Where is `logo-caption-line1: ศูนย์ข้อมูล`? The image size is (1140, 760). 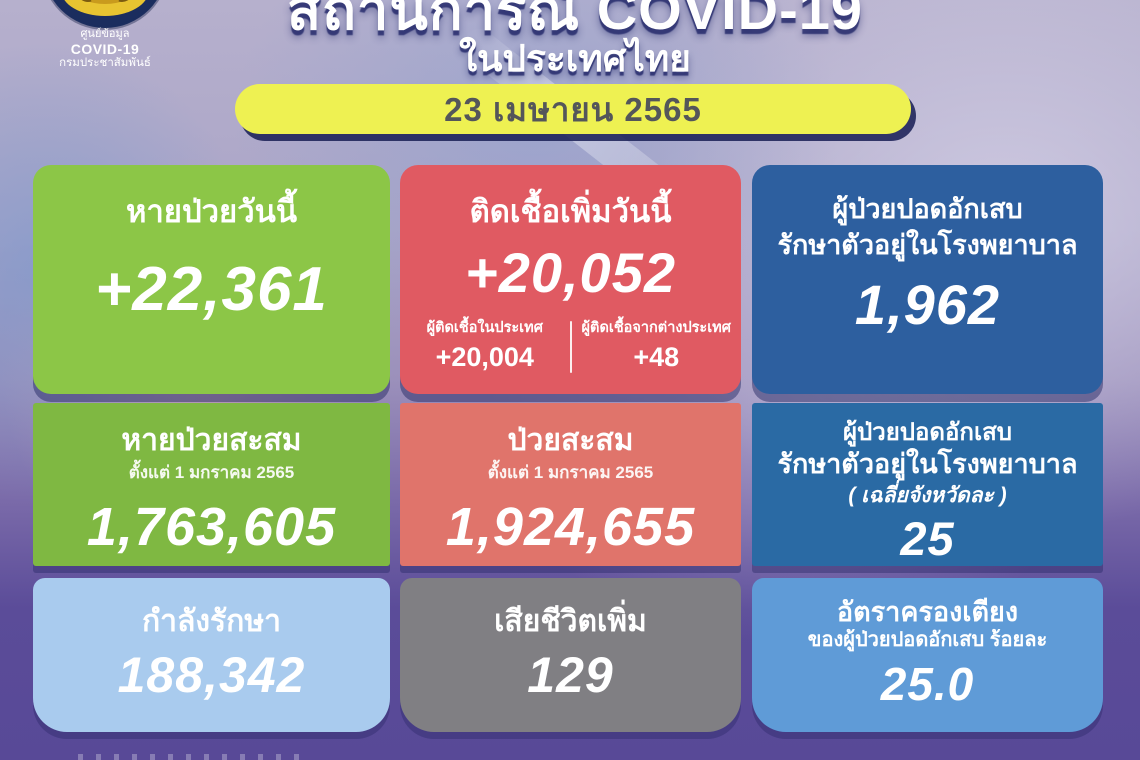 logo-caption-line1: ศูนย์ข้อมูล is located at coordinates (105, 34).